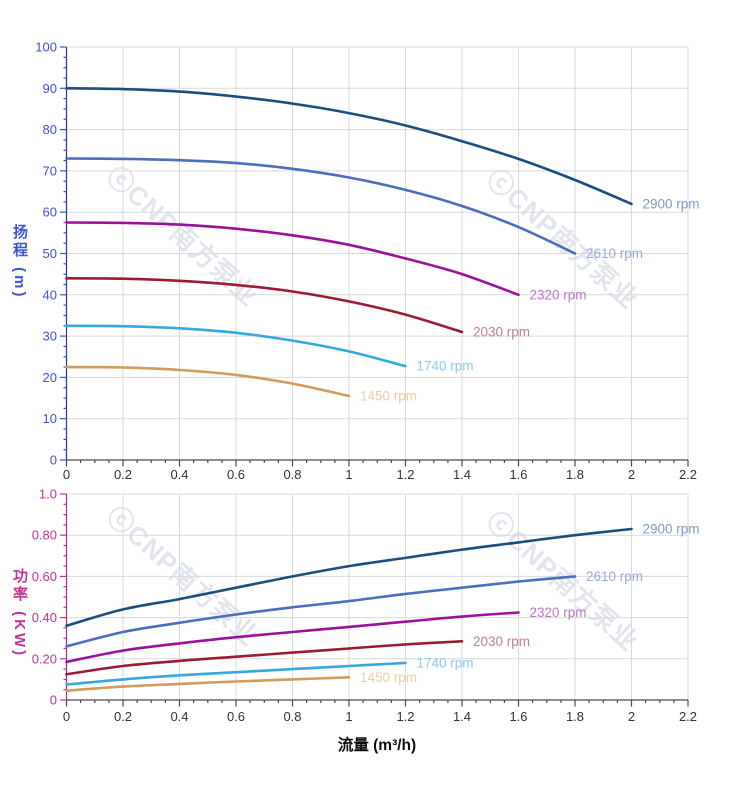  What do you see at coordinates (377, 745) in the screenshot?
I see `x-axis-title: 流量 (m³/h)` at bounding box center [377, 745].